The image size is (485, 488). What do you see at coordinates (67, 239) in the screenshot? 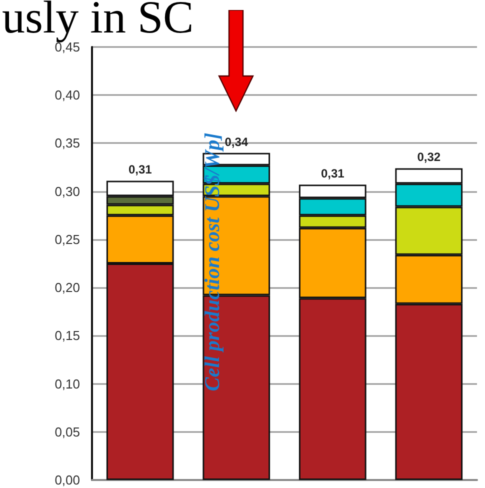
I see `y-tick-label: 0,25` at bounding box center [67, 239].